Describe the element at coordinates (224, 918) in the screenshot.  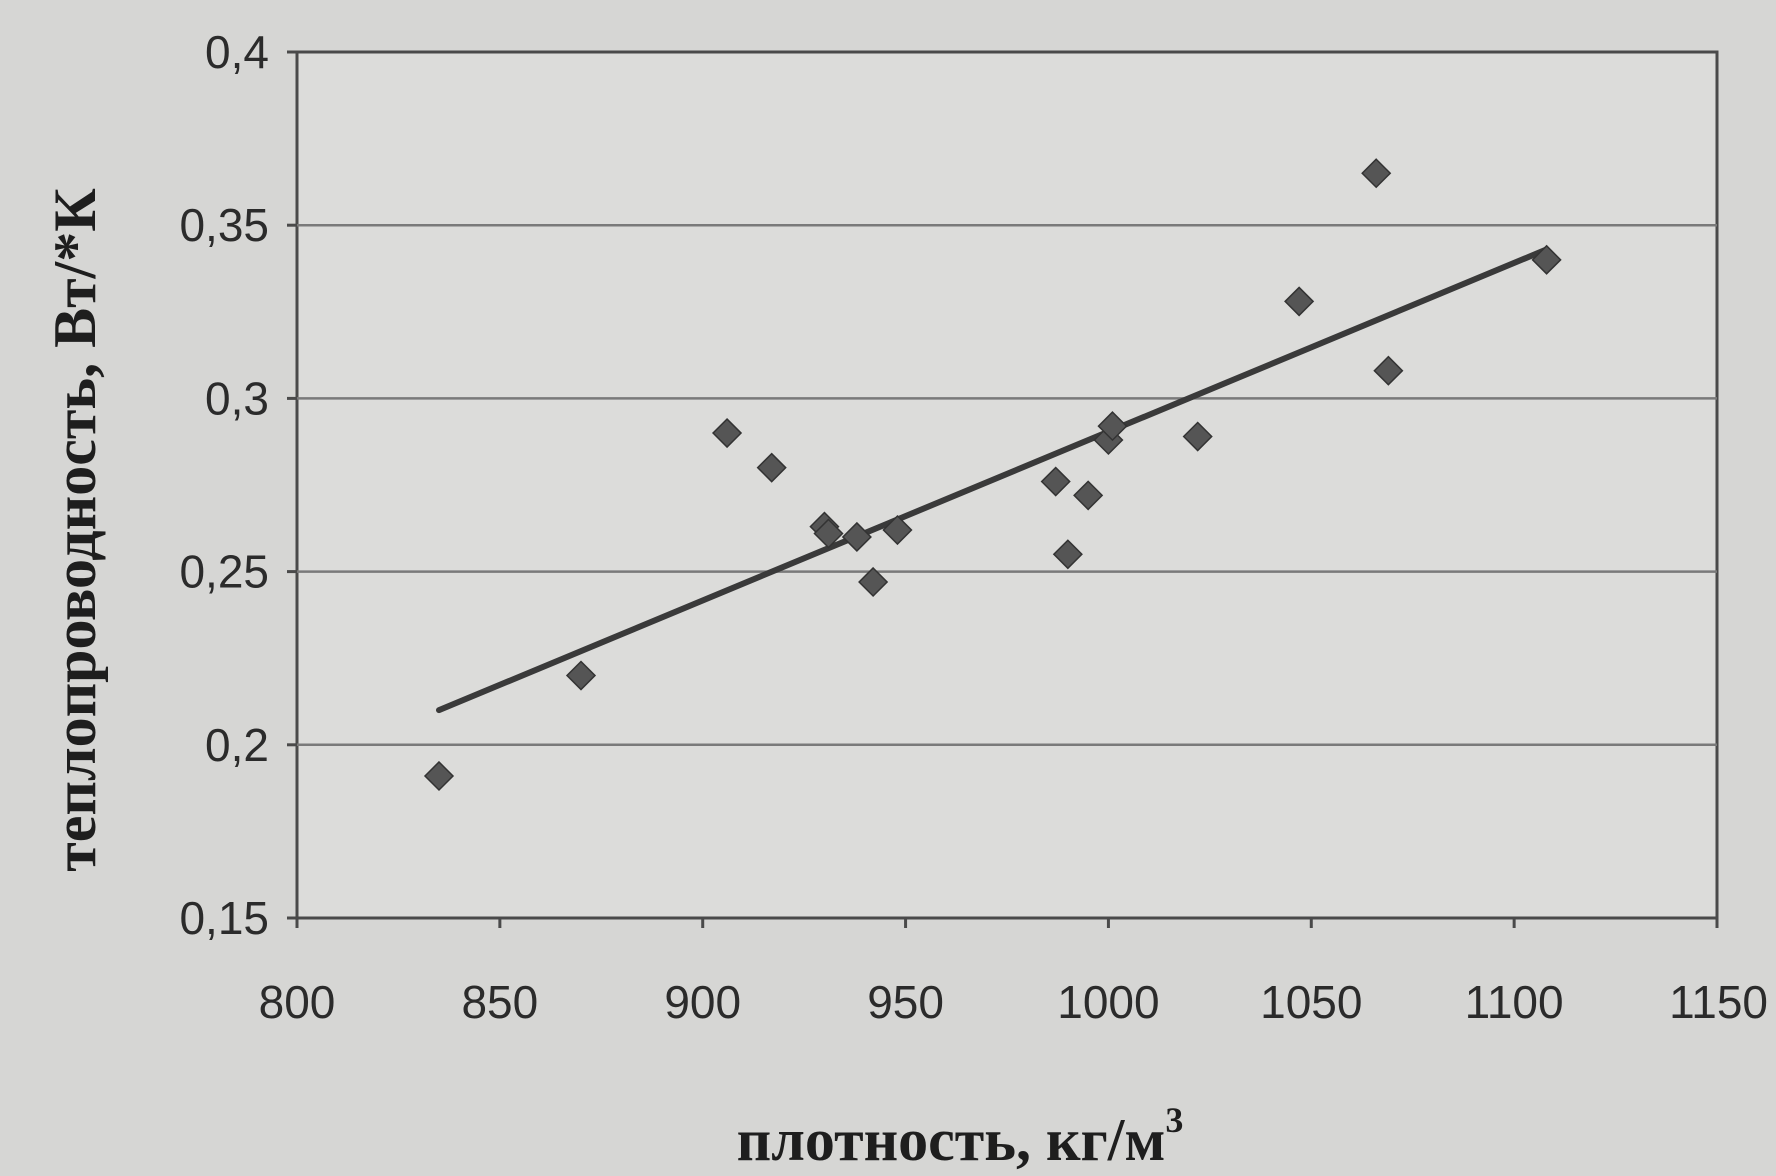
I see `y-tick-label: 0,15` at that location.